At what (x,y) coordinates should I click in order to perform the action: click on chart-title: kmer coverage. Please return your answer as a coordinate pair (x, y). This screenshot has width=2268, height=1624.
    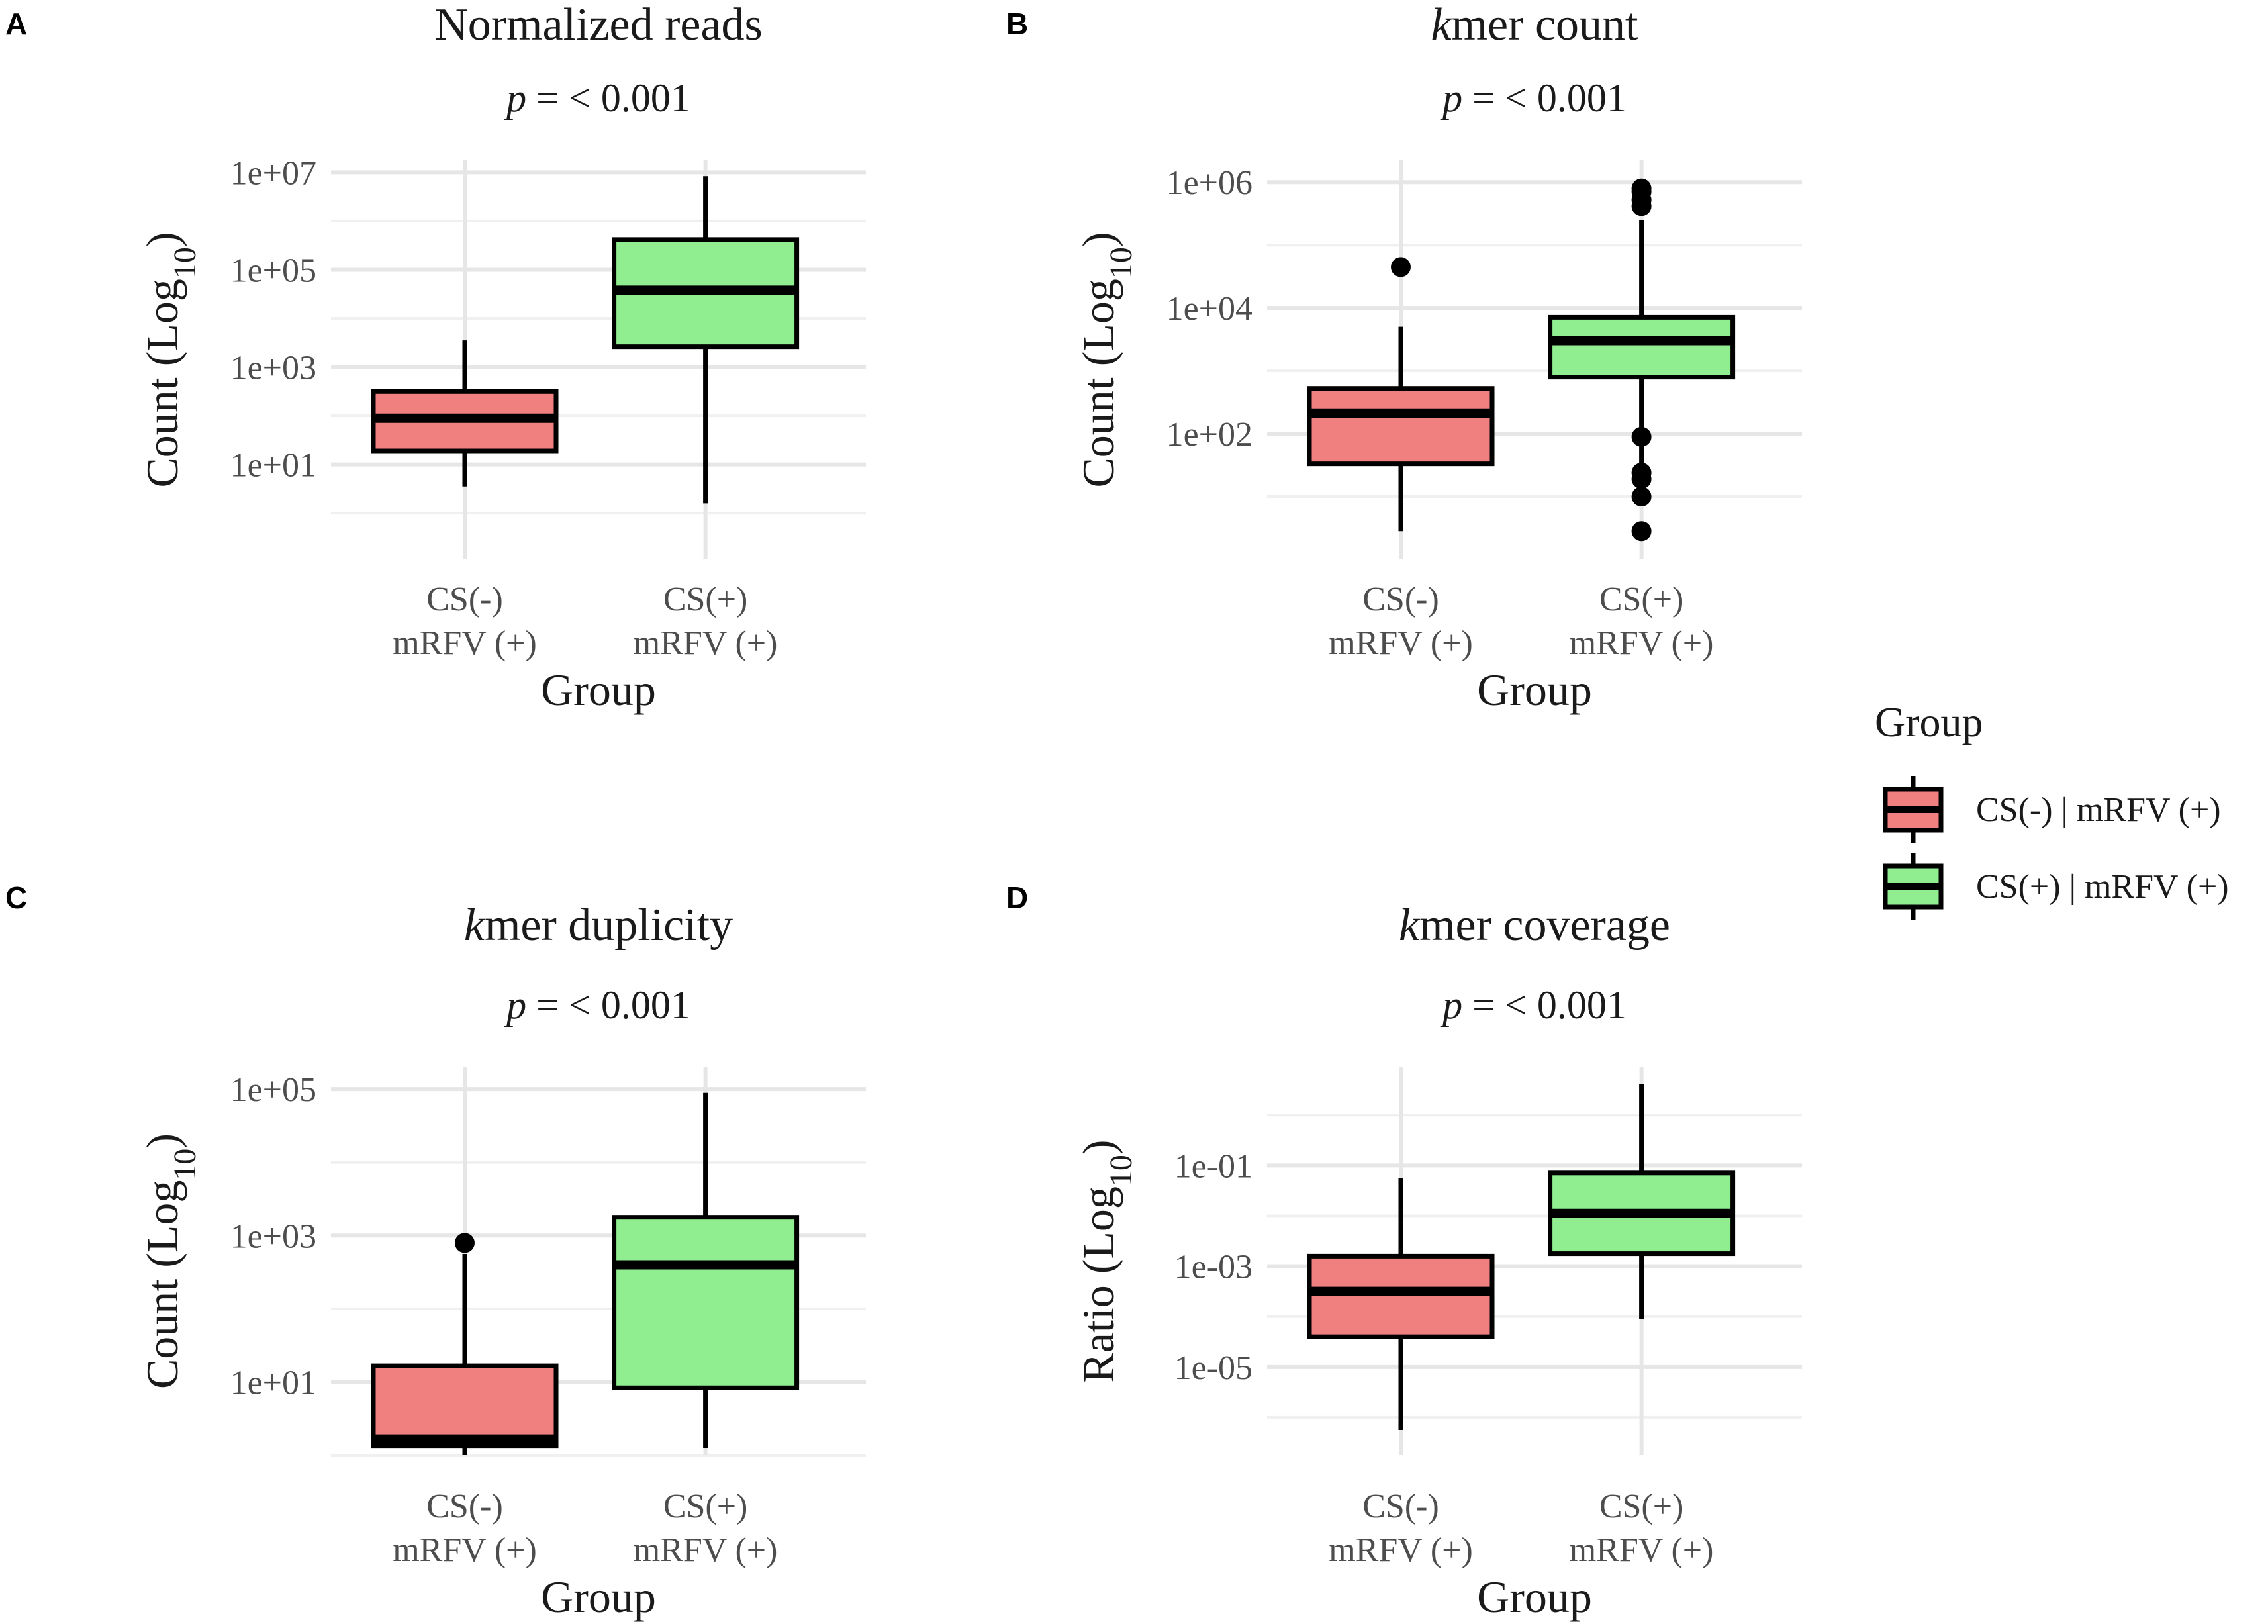
    Looking at the image, I should click on (1535, 925).